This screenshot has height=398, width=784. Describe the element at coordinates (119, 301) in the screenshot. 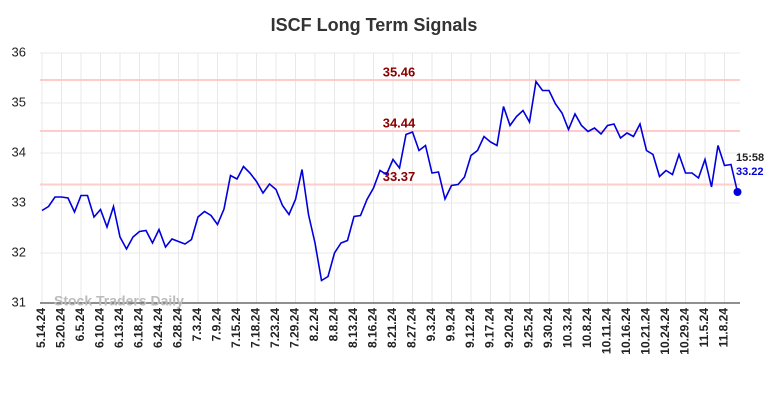

I see `watermark: Stock Traders Daily` at that location.